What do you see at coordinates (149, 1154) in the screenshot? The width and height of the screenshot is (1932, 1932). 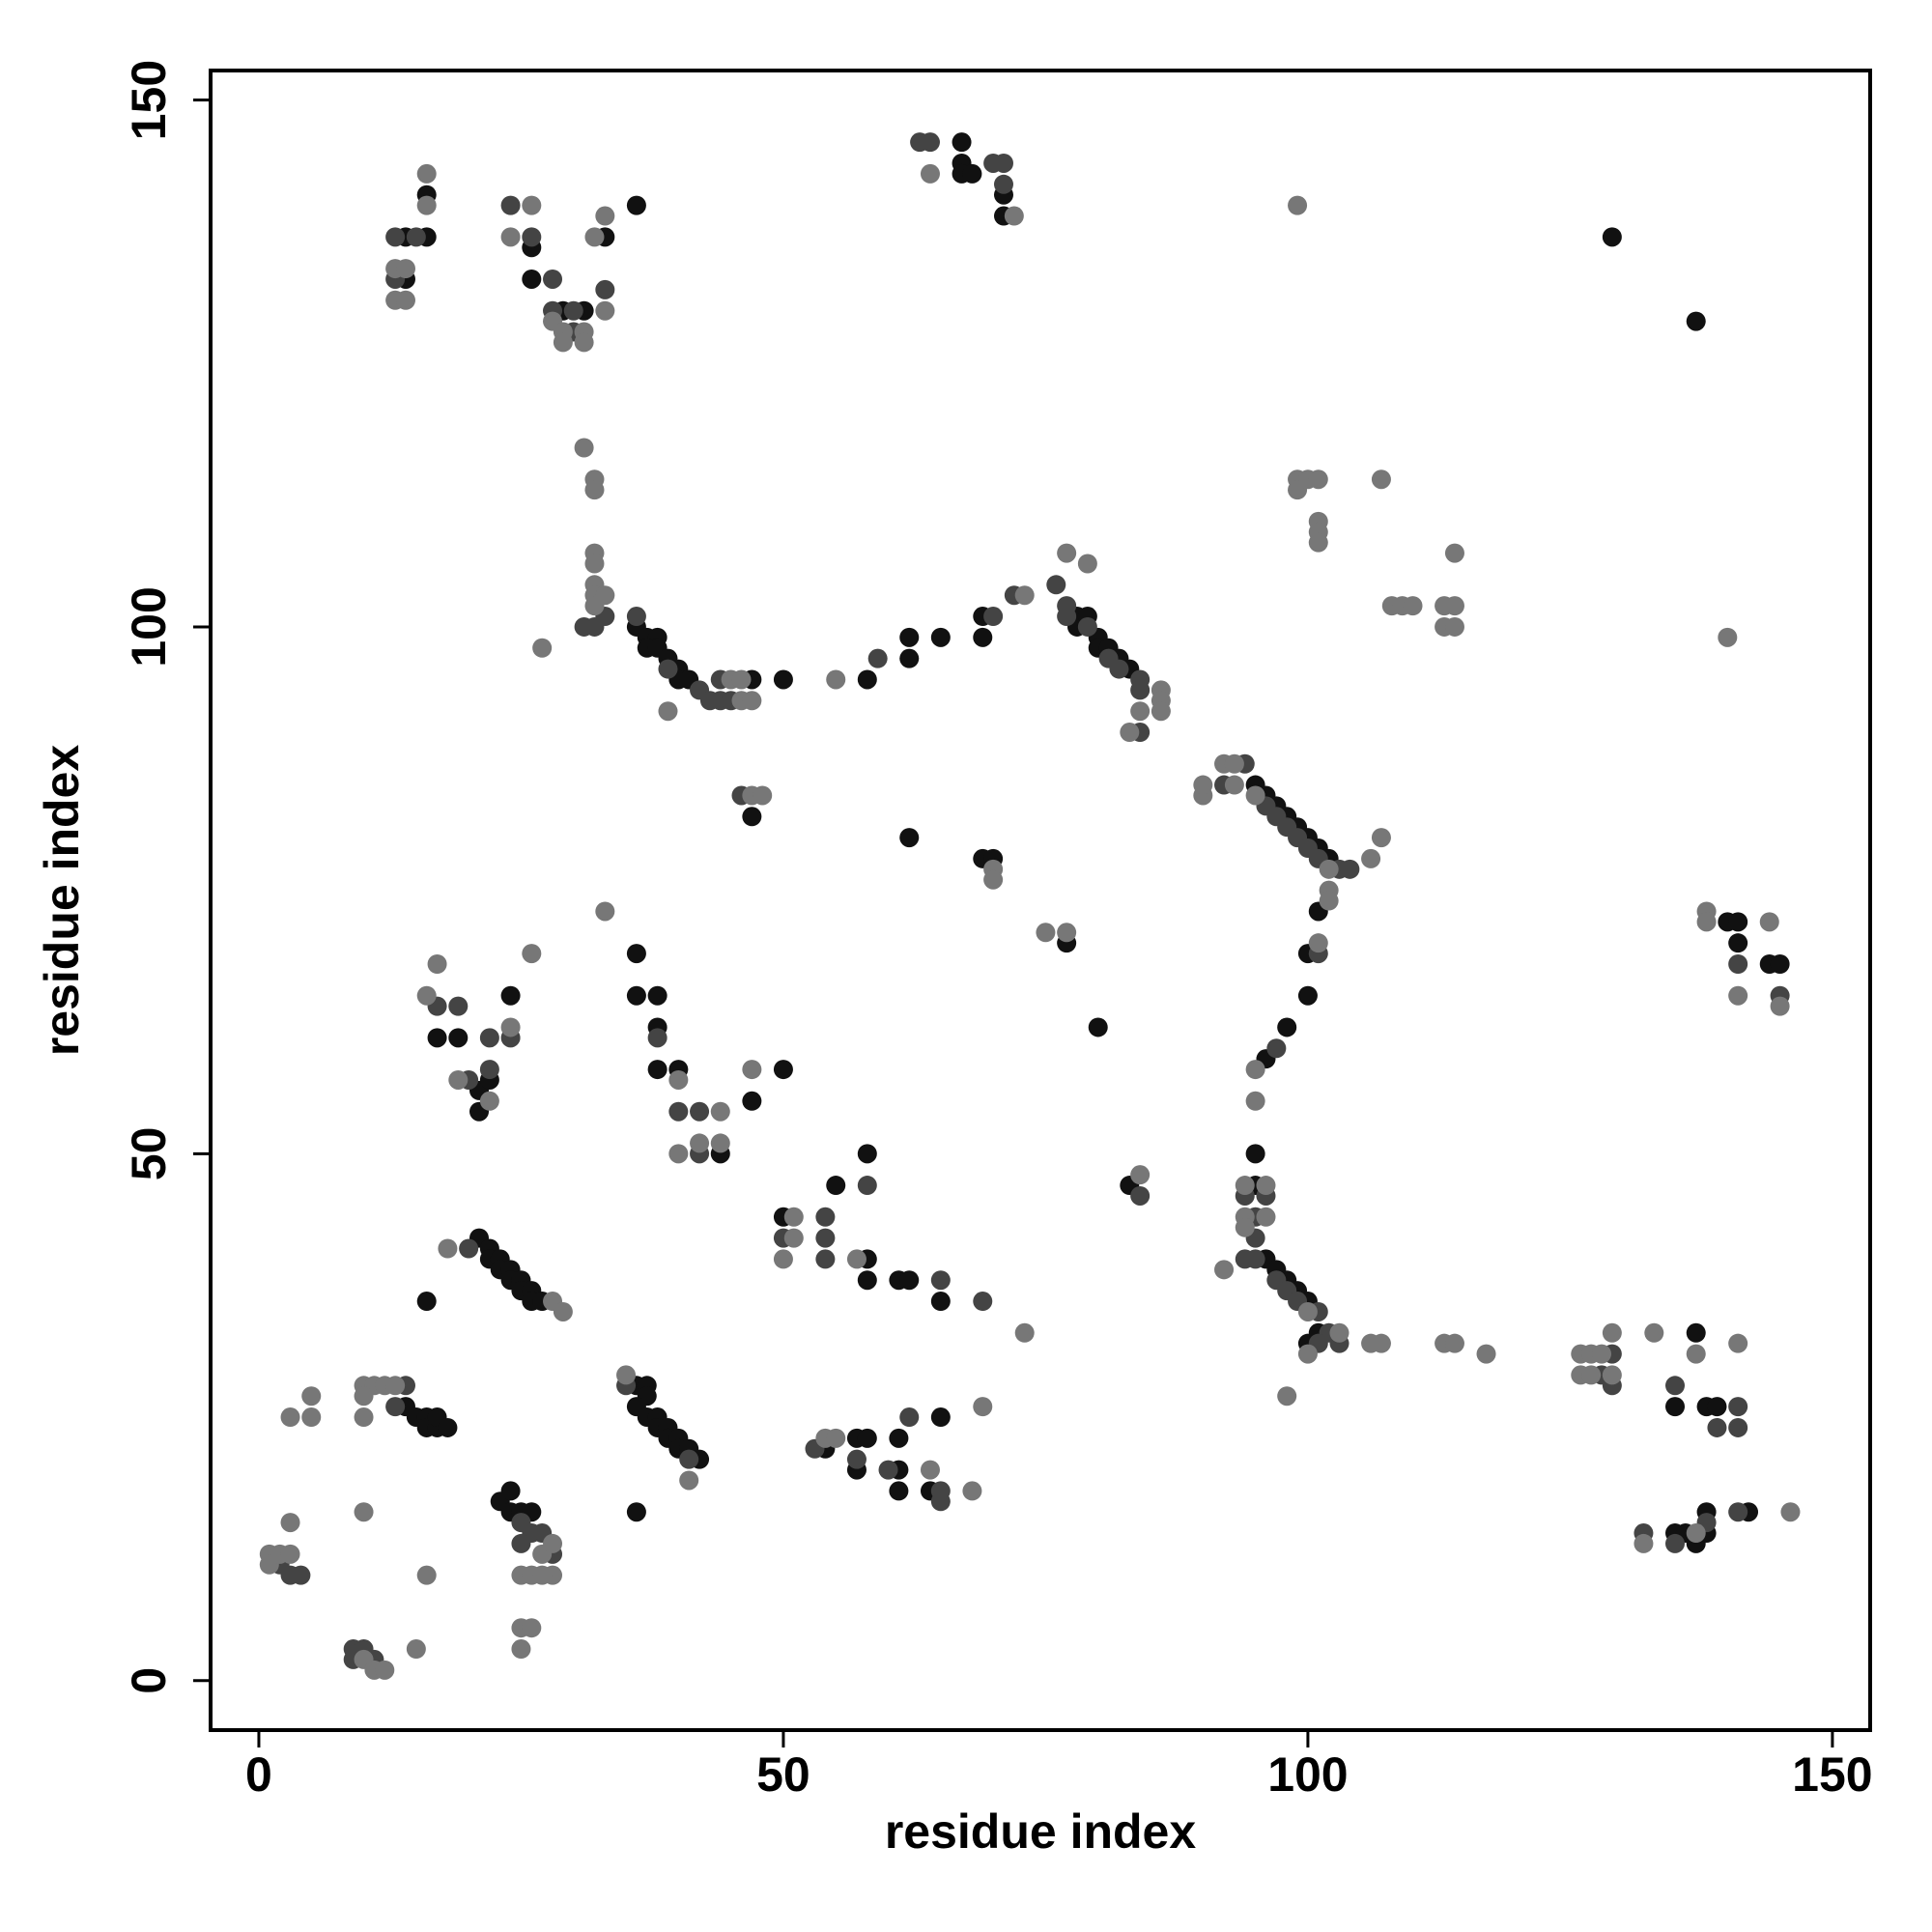 I see `y-tick-label: 50` at bounding box center [149, 1154].